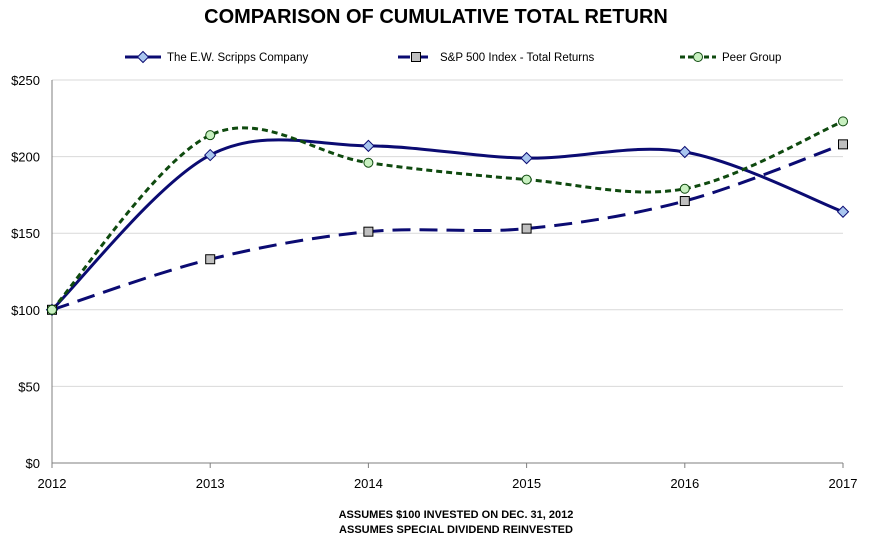  What do you see at coordinates (456, 515) in the screenshot?
I see `footnote-investment: ASSUMES $100 INVESTED ON DEC. 31, 2012` at bounding box center [456, 515].